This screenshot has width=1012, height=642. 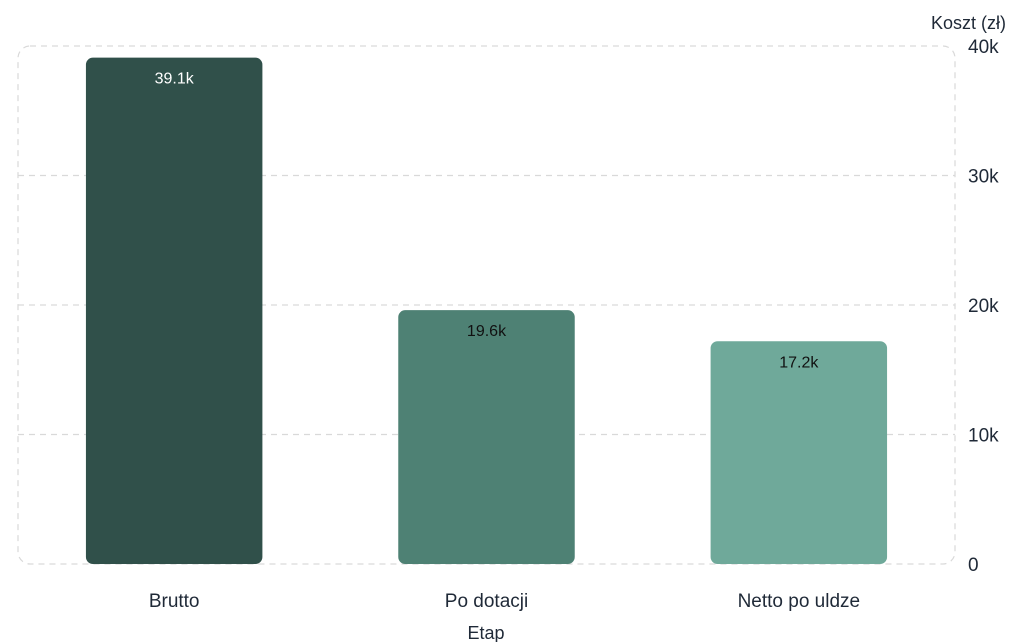 What do you see at coordinates (487, 331) in the screenshot?
I see `data-label: 19.6k` at bounding box center [487, 331].